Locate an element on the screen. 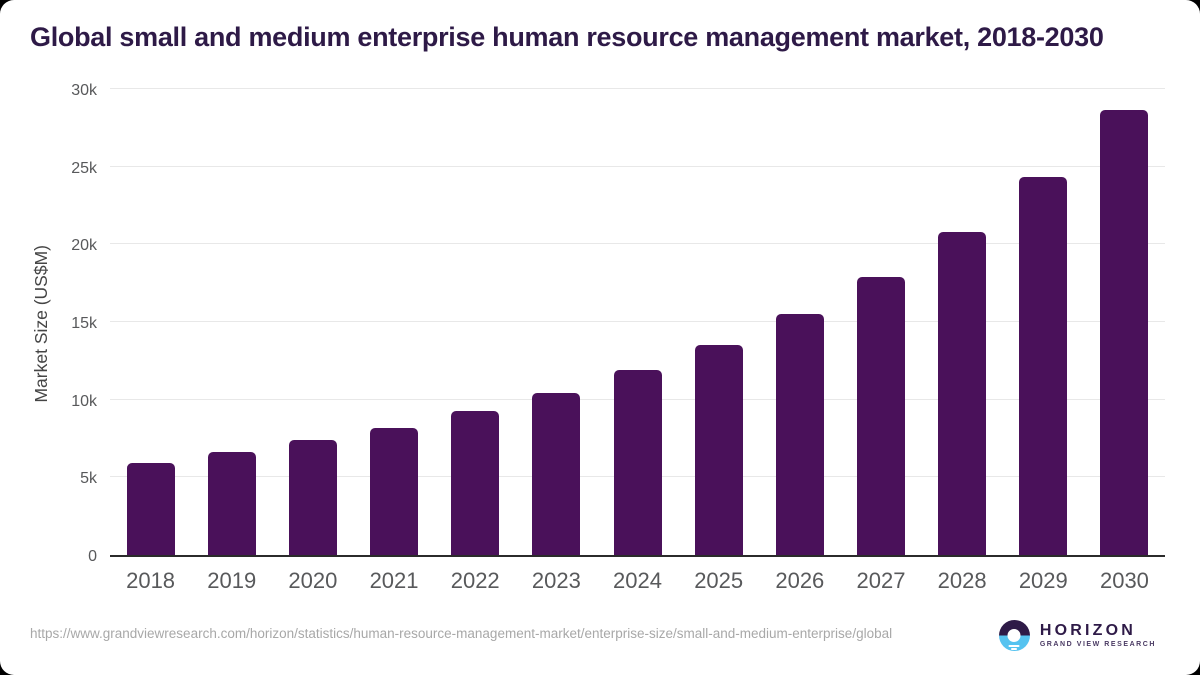  bar-2023 is located at coordinates (556, 473).